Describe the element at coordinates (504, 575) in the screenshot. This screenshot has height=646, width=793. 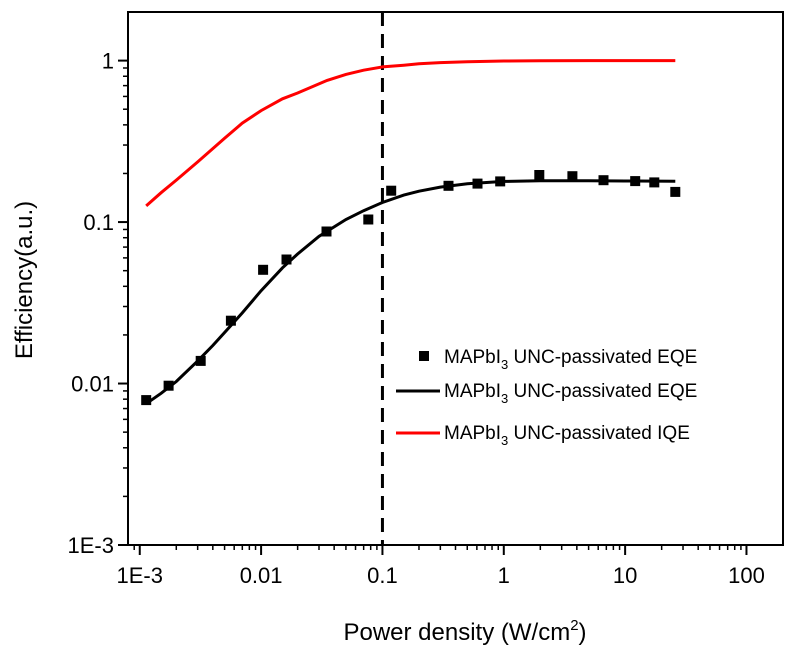
I see `x-tick-label: 1` at that location.